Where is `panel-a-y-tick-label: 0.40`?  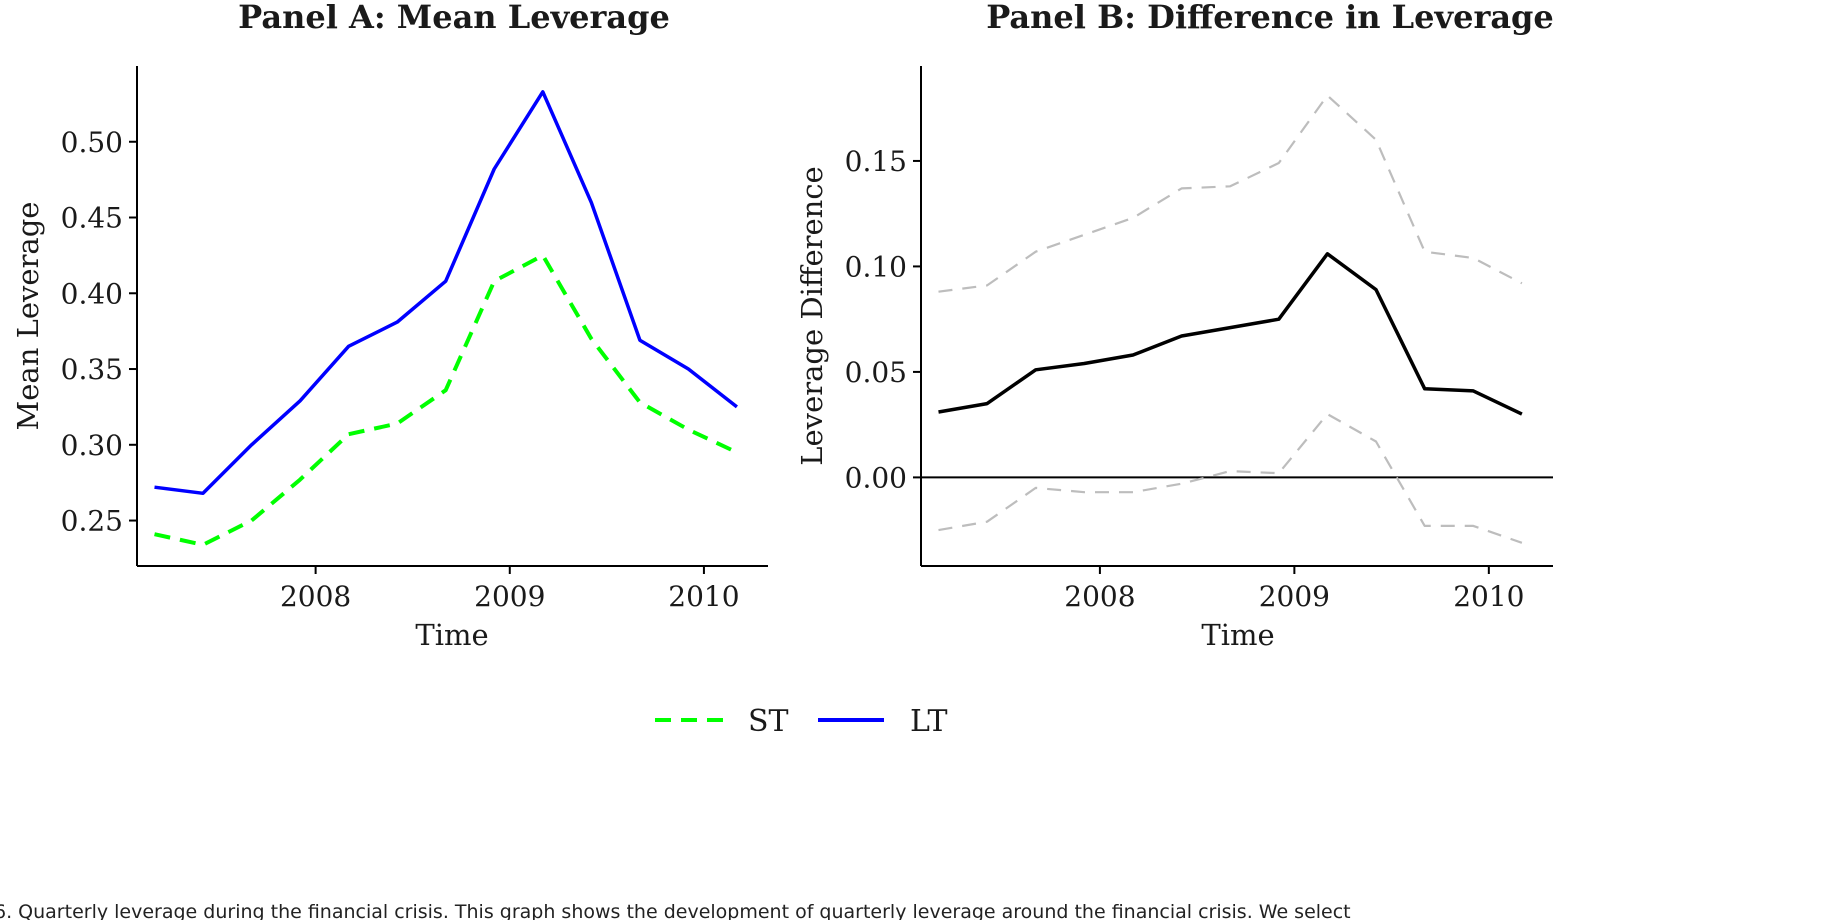 panel-a-y-tick-label: 0.40 is located at coordinates (92, 293).